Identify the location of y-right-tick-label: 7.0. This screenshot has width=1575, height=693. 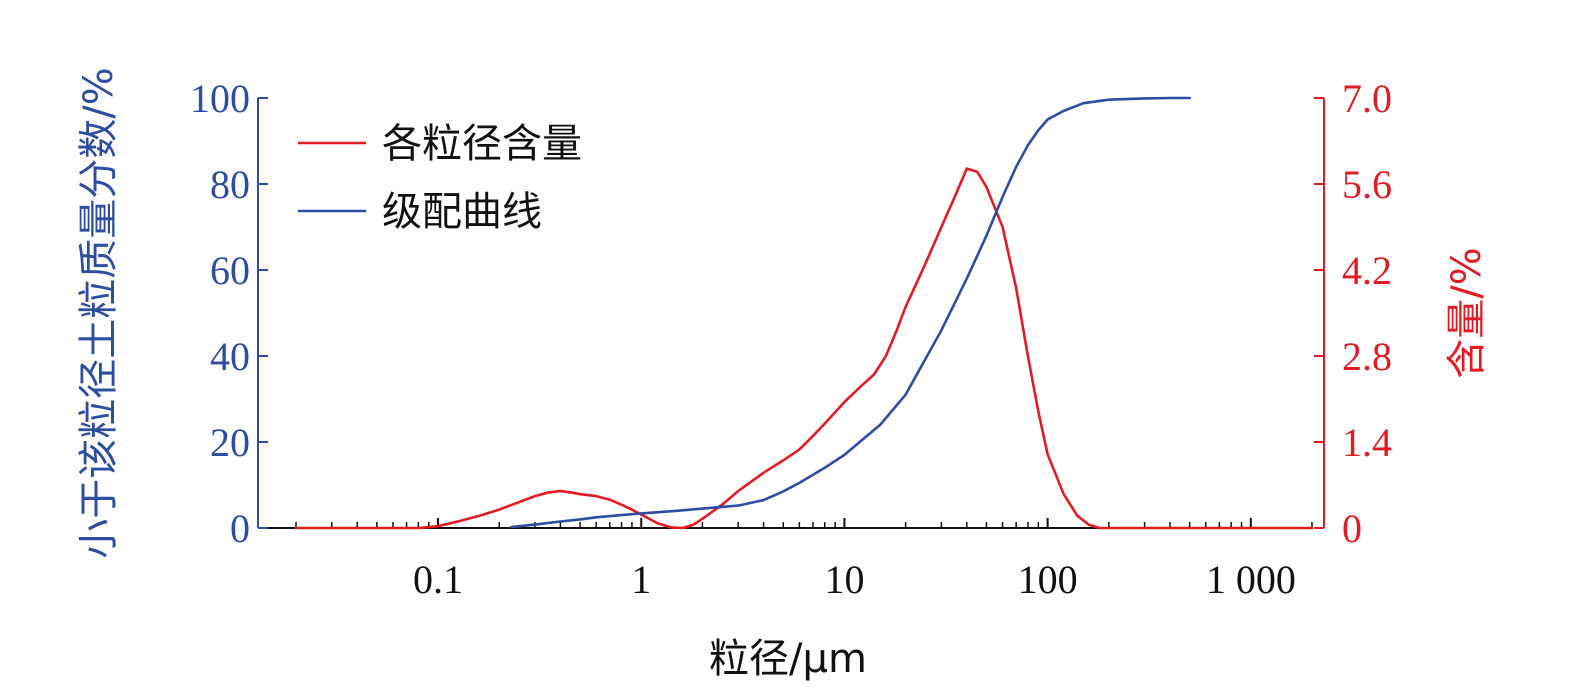
(1367, 98).